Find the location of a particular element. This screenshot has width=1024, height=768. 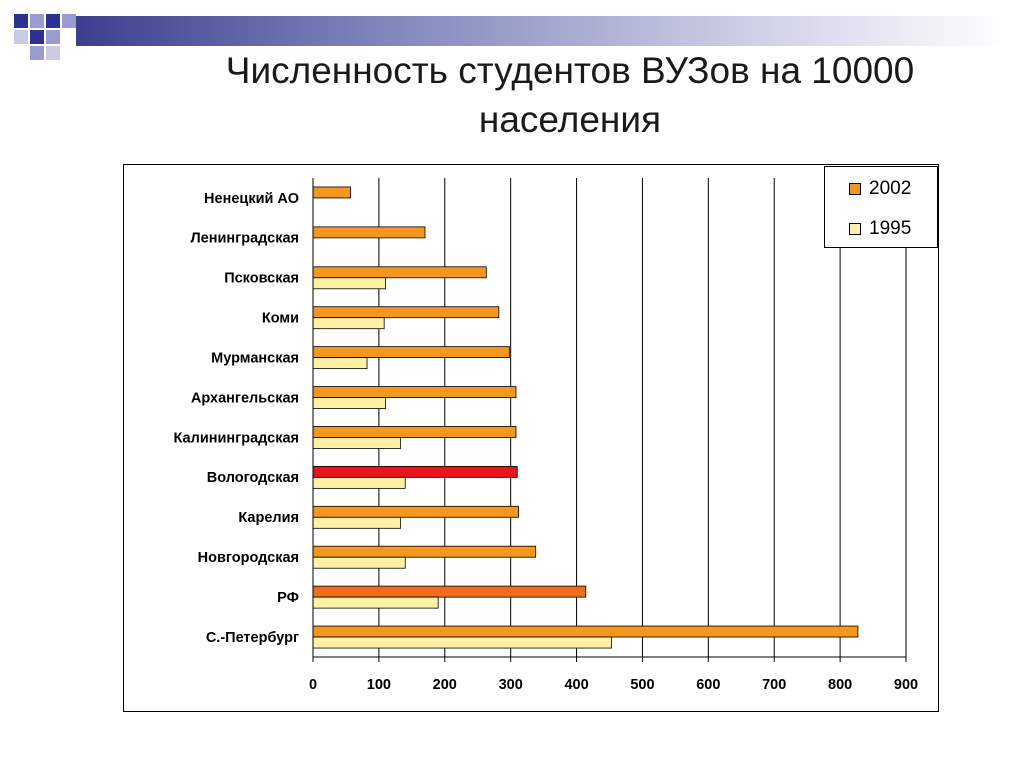

x-tick-label: 100 is located at coordinates (379, 685).